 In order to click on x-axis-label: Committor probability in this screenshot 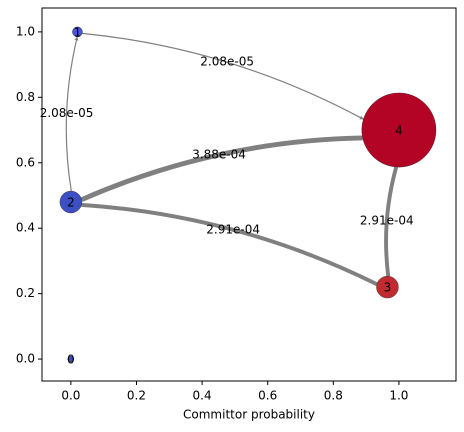, I will do `click(249, 415)`.